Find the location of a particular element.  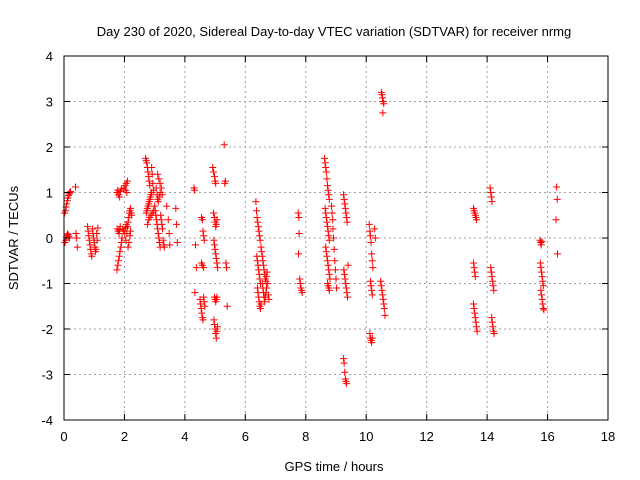

x-tick-labels: 0 2 4 6 8 10 12 14 16 18 is located at coordinates (337, 436).